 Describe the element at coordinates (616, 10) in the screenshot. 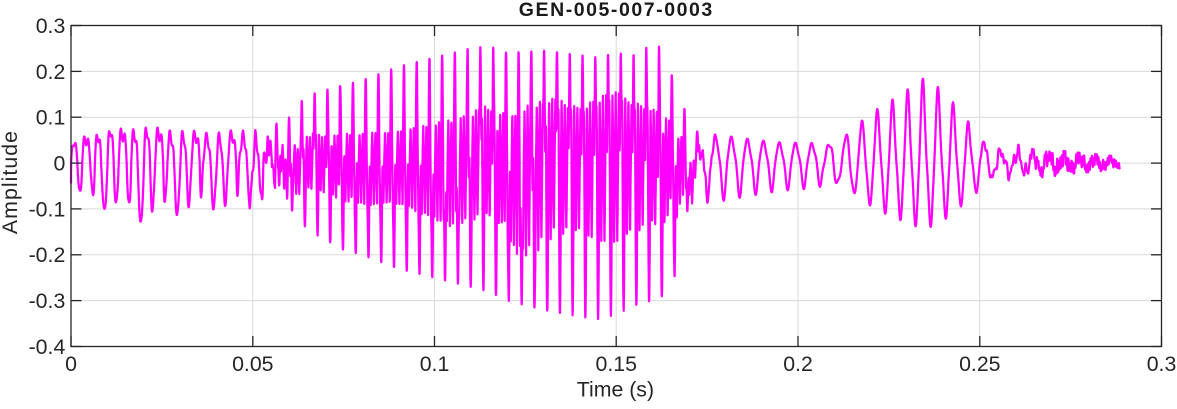

I see `svg-text: GEN-005-007-0003` at that location.